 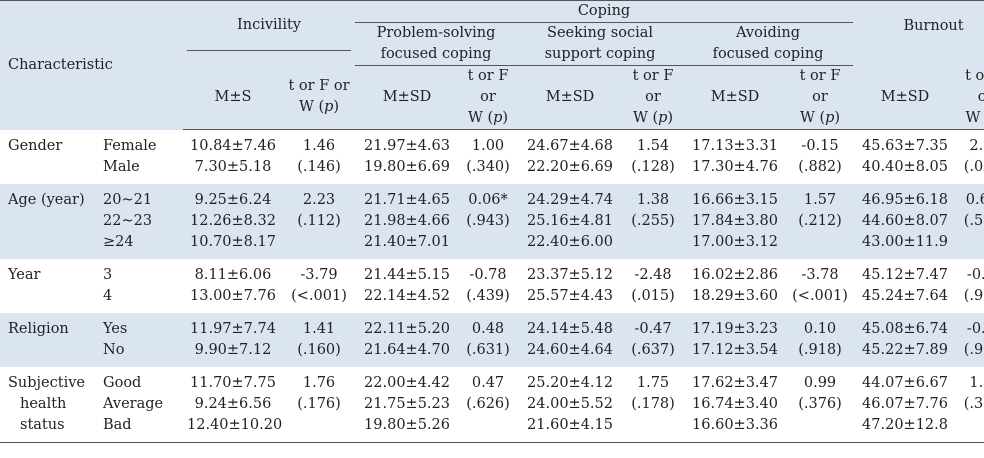 I want to click on incivility-msd-cell: 11.97±7.74 9.90±7.12, so click(x=233, y=340).